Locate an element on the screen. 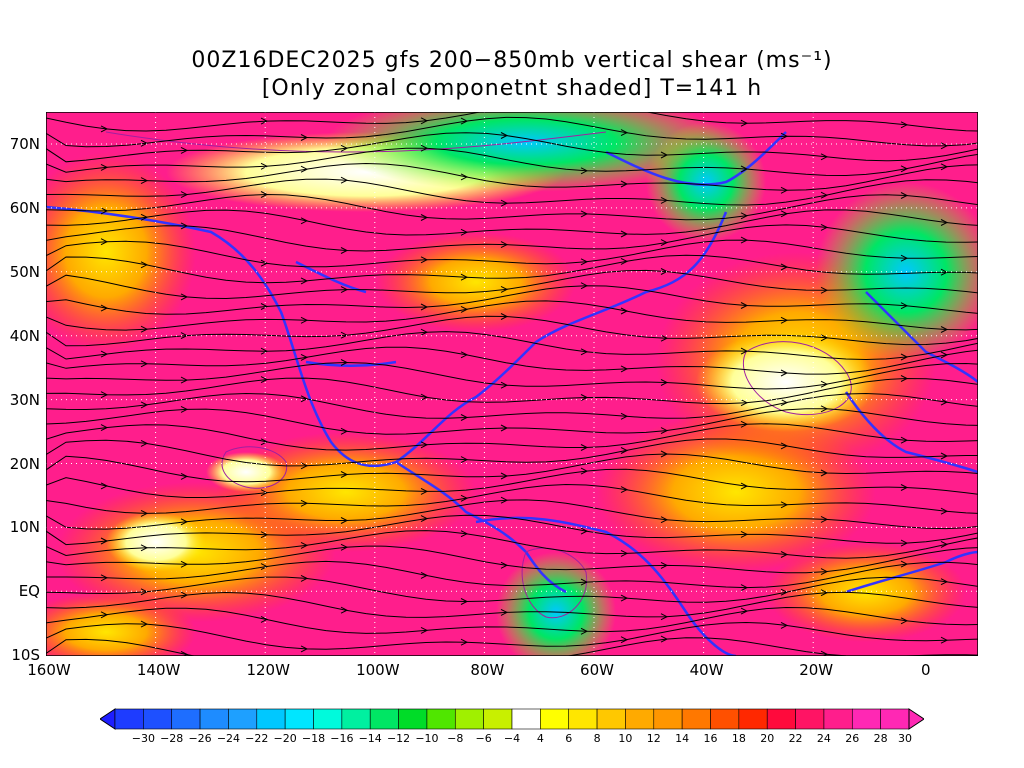  colorbar-tick-label: −4 is located at coordinates (512, 738).